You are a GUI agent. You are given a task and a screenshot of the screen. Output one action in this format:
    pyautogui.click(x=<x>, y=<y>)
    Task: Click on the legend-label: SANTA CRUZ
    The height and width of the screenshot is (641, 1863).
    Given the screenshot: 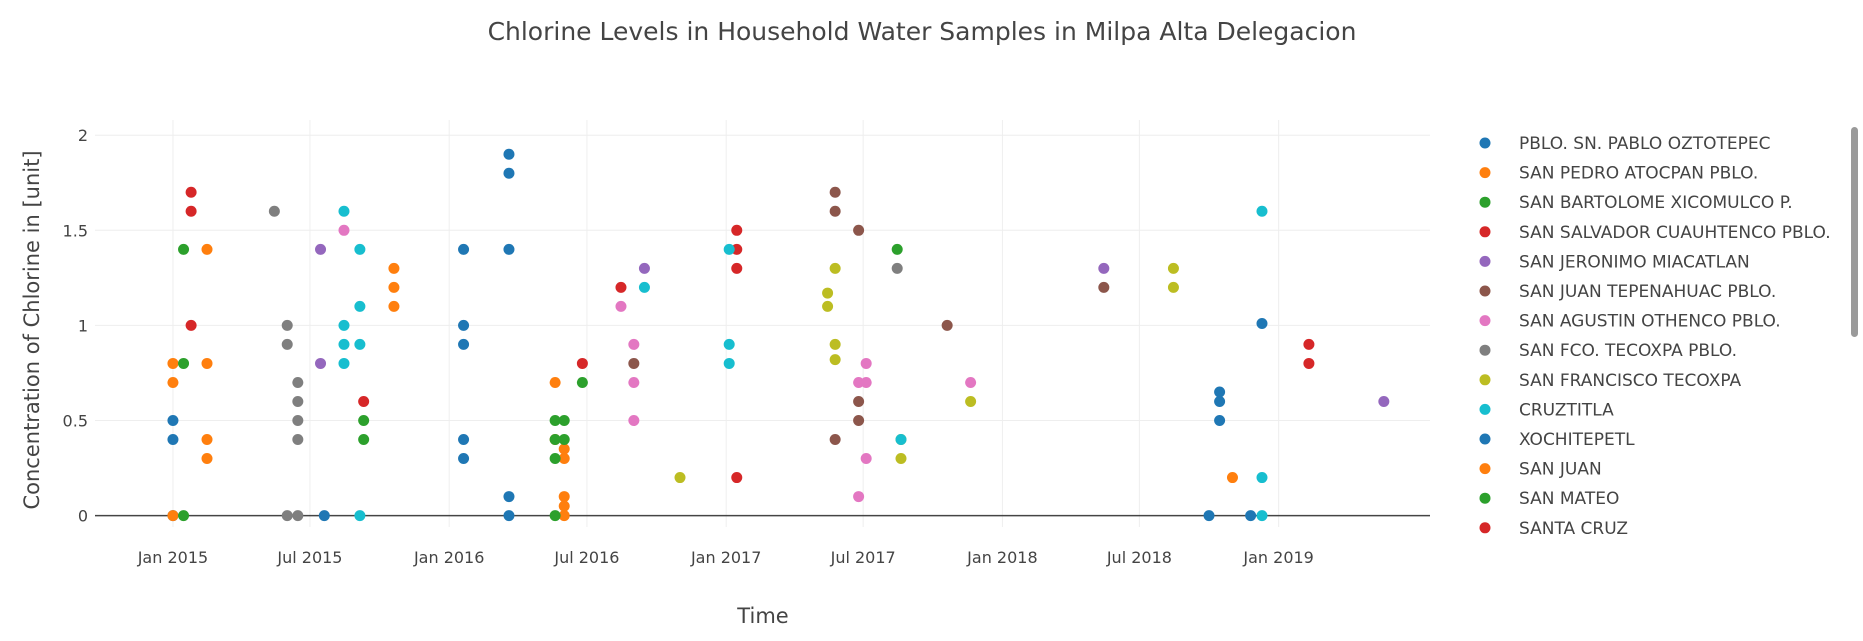 What is the action you would take?
    pyautogui.click(x=1573, y=529)
    